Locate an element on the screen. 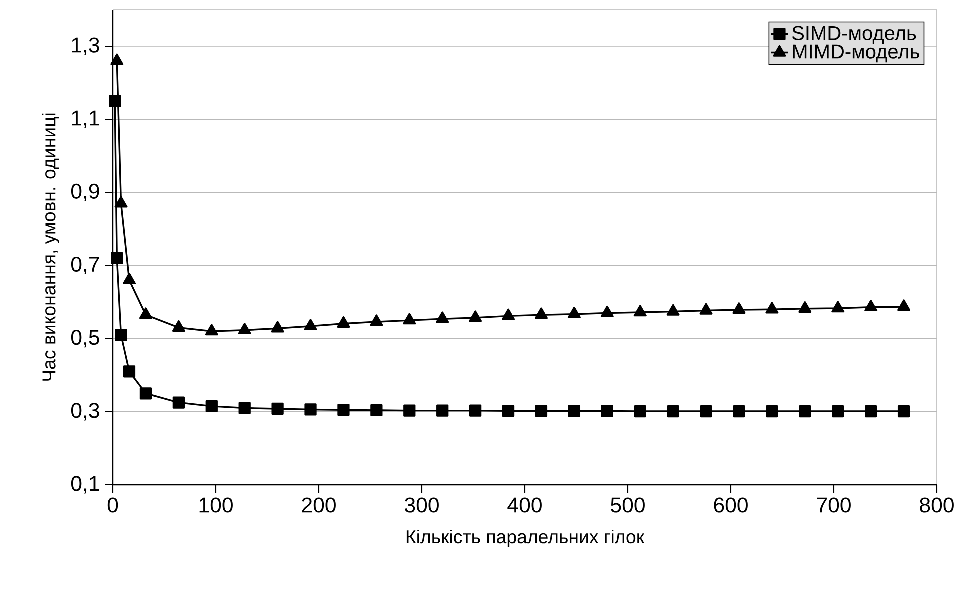 This screenshot has height=591, width=960. y-tick-label: 0,9 is located at coordinates (85, 193).